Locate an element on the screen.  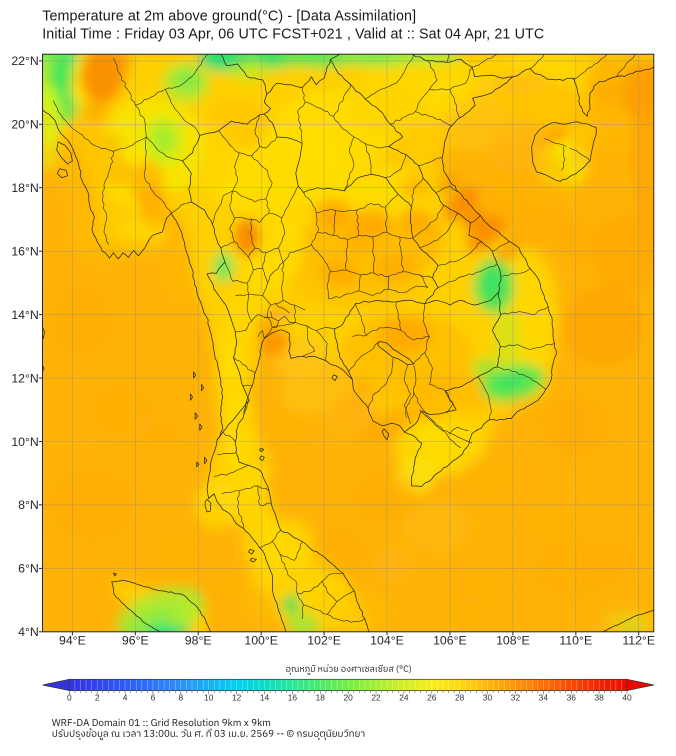
svg-text: 12 is located at coordinates (237, 697).